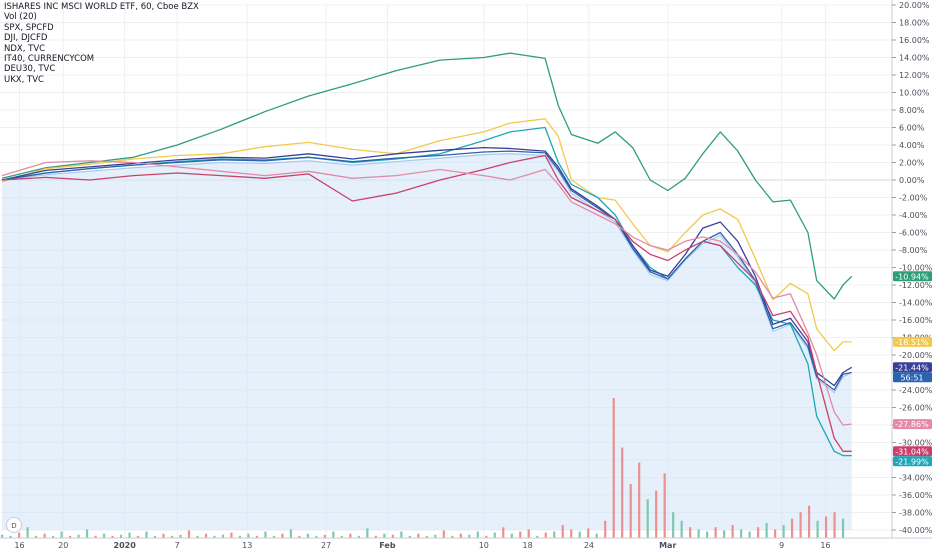 This screenshot has height=550, width=932. I want to click on legend-entry-volume: Vol (20), so click(20, 17).